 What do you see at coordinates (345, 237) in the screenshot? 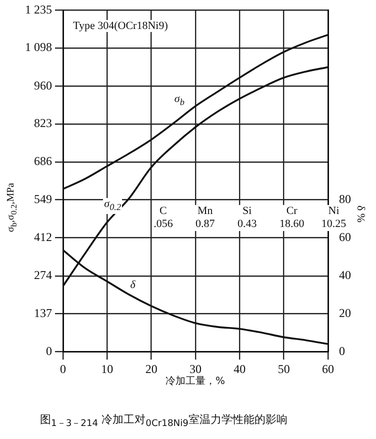
I see `y2-tick-label: 60` at bounding box center [345, 237].